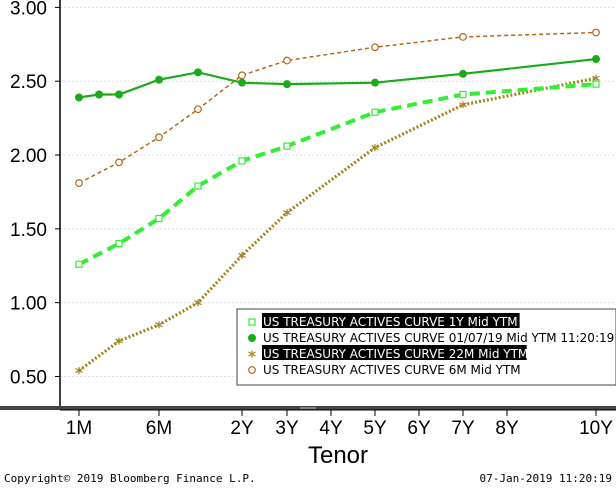 Image resolution: width=616 pixels, height=488 pixels. I want to click on x-tick-label: 1M, so click(79, 428).